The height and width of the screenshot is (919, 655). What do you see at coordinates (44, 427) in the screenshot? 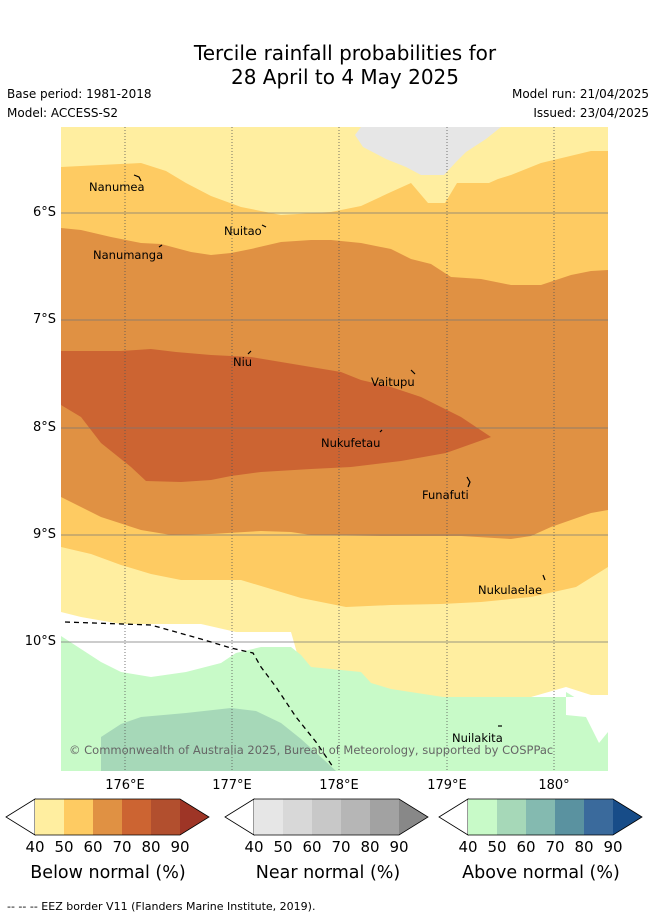
I see `lat-label-8s: 8°S` at bounding box center [44, 427].